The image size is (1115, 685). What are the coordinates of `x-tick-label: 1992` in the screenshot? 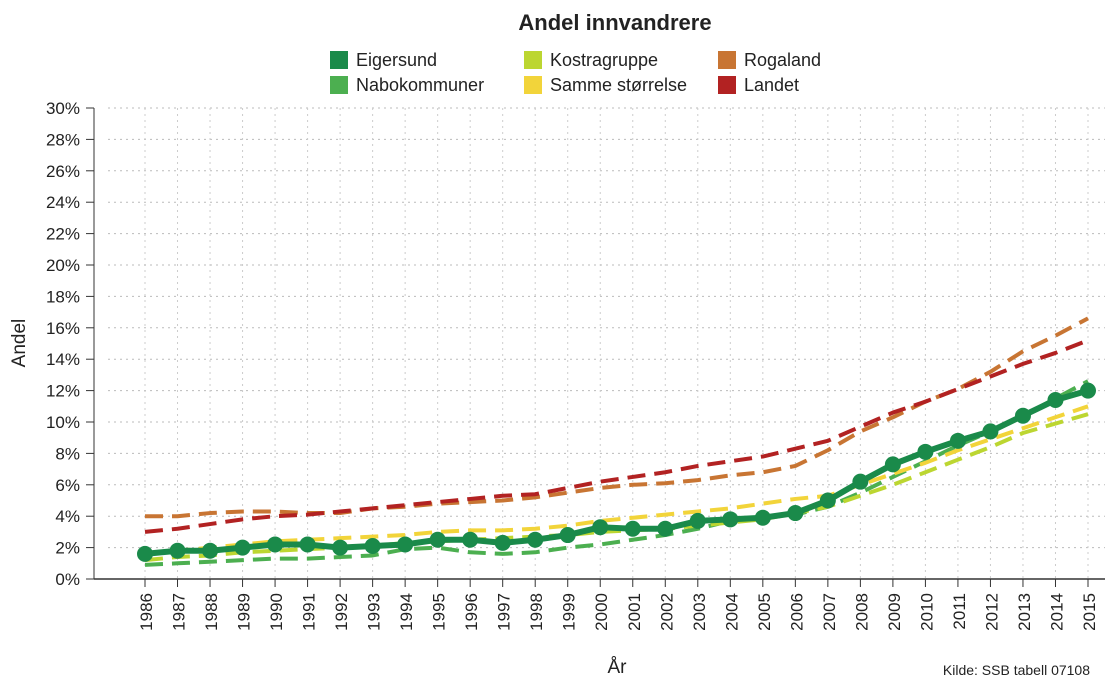 It's located at (341, 612).